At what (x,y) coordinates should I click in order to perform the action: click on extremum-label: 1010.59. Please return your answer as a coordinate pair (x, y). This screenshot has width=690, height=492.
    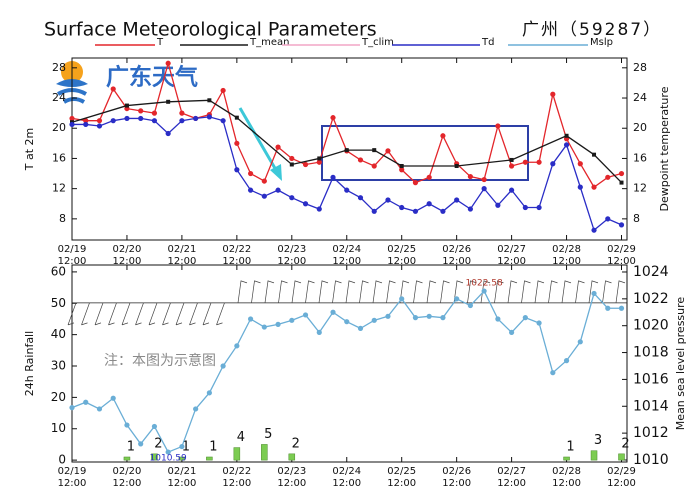
    Looking at the image, I should click on (168, 459).